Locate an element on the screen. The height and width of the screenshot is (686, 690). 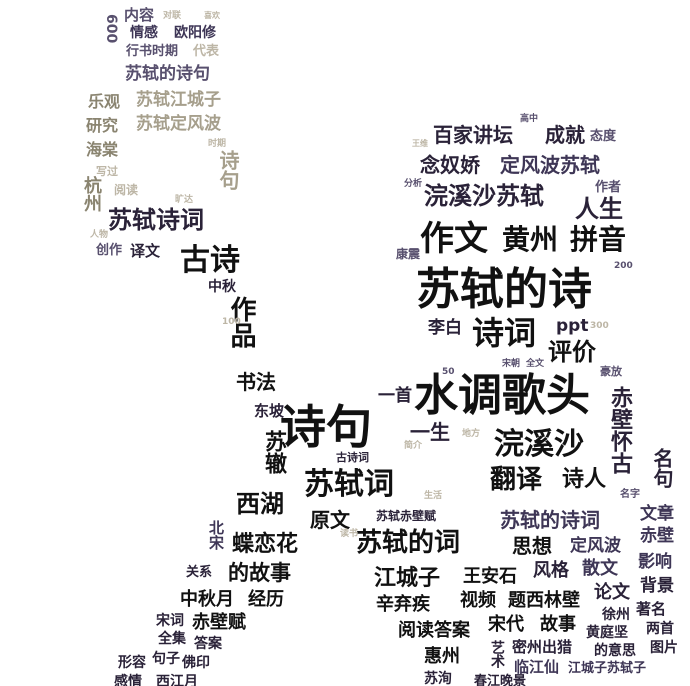
word: 临江仙 is located at coordinates (537, 667).